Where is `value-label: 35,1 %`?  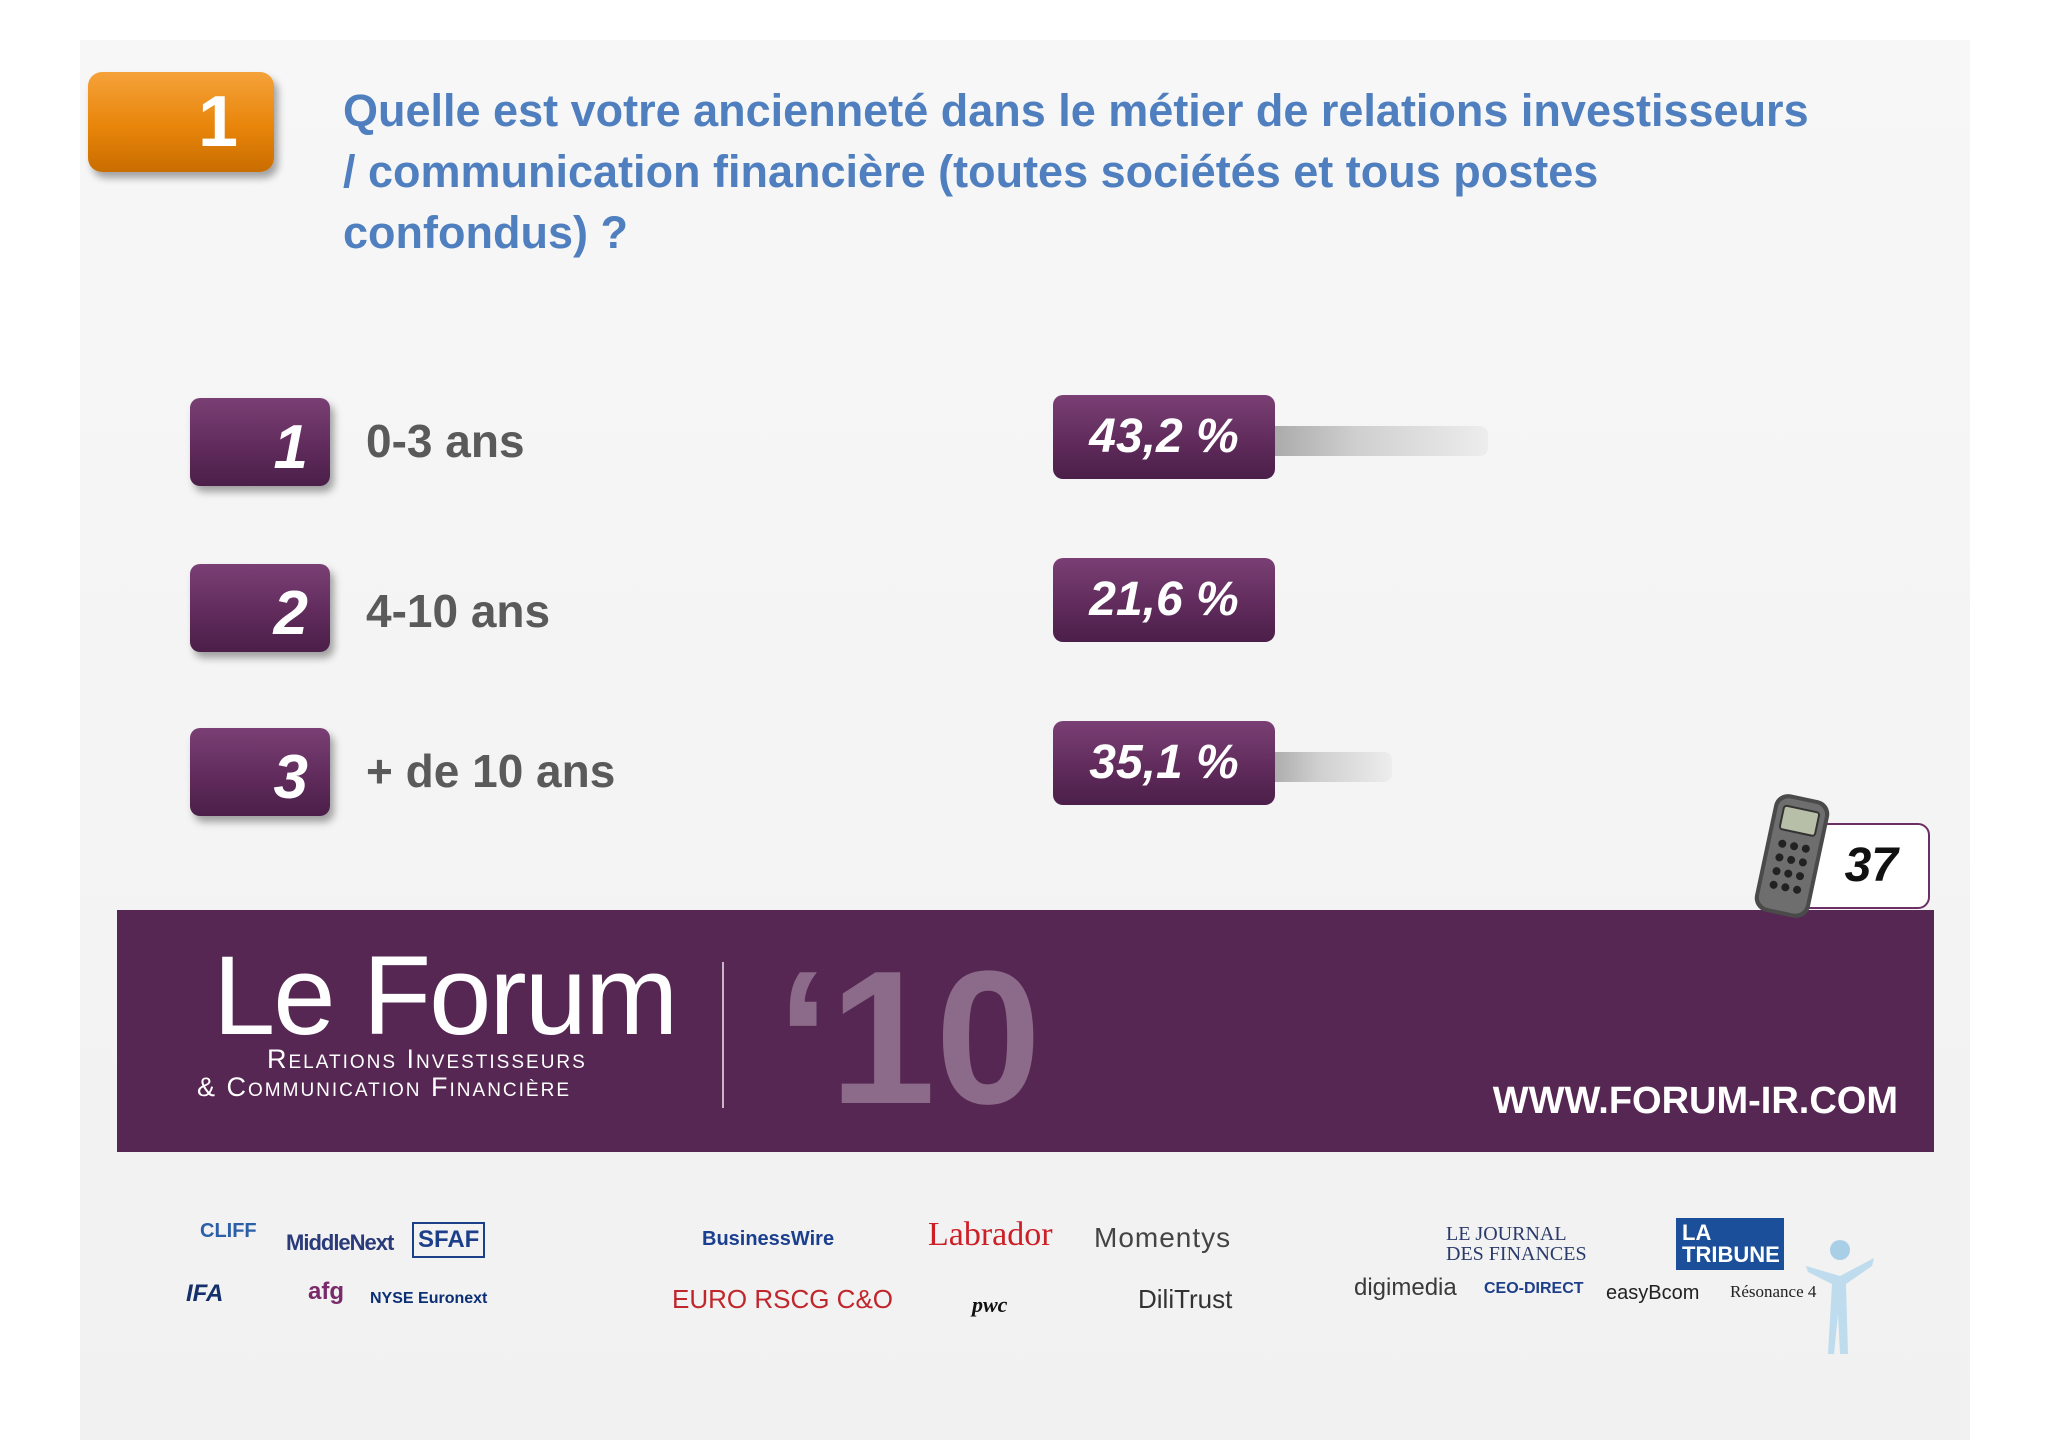 value-label: 35,1 % is located at coordinates (1164, 763).